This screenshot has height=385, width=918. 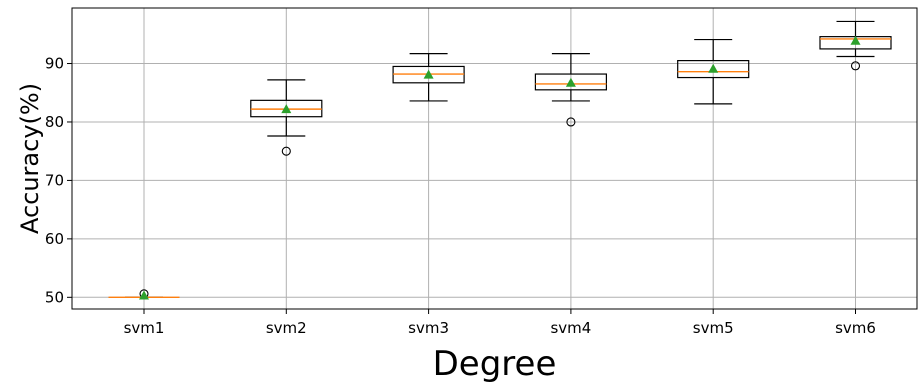 What do you see at coordinates (570, 328) in the screenshot?
I see `x-tick-label: svm4` at bounding box center [570, 328].